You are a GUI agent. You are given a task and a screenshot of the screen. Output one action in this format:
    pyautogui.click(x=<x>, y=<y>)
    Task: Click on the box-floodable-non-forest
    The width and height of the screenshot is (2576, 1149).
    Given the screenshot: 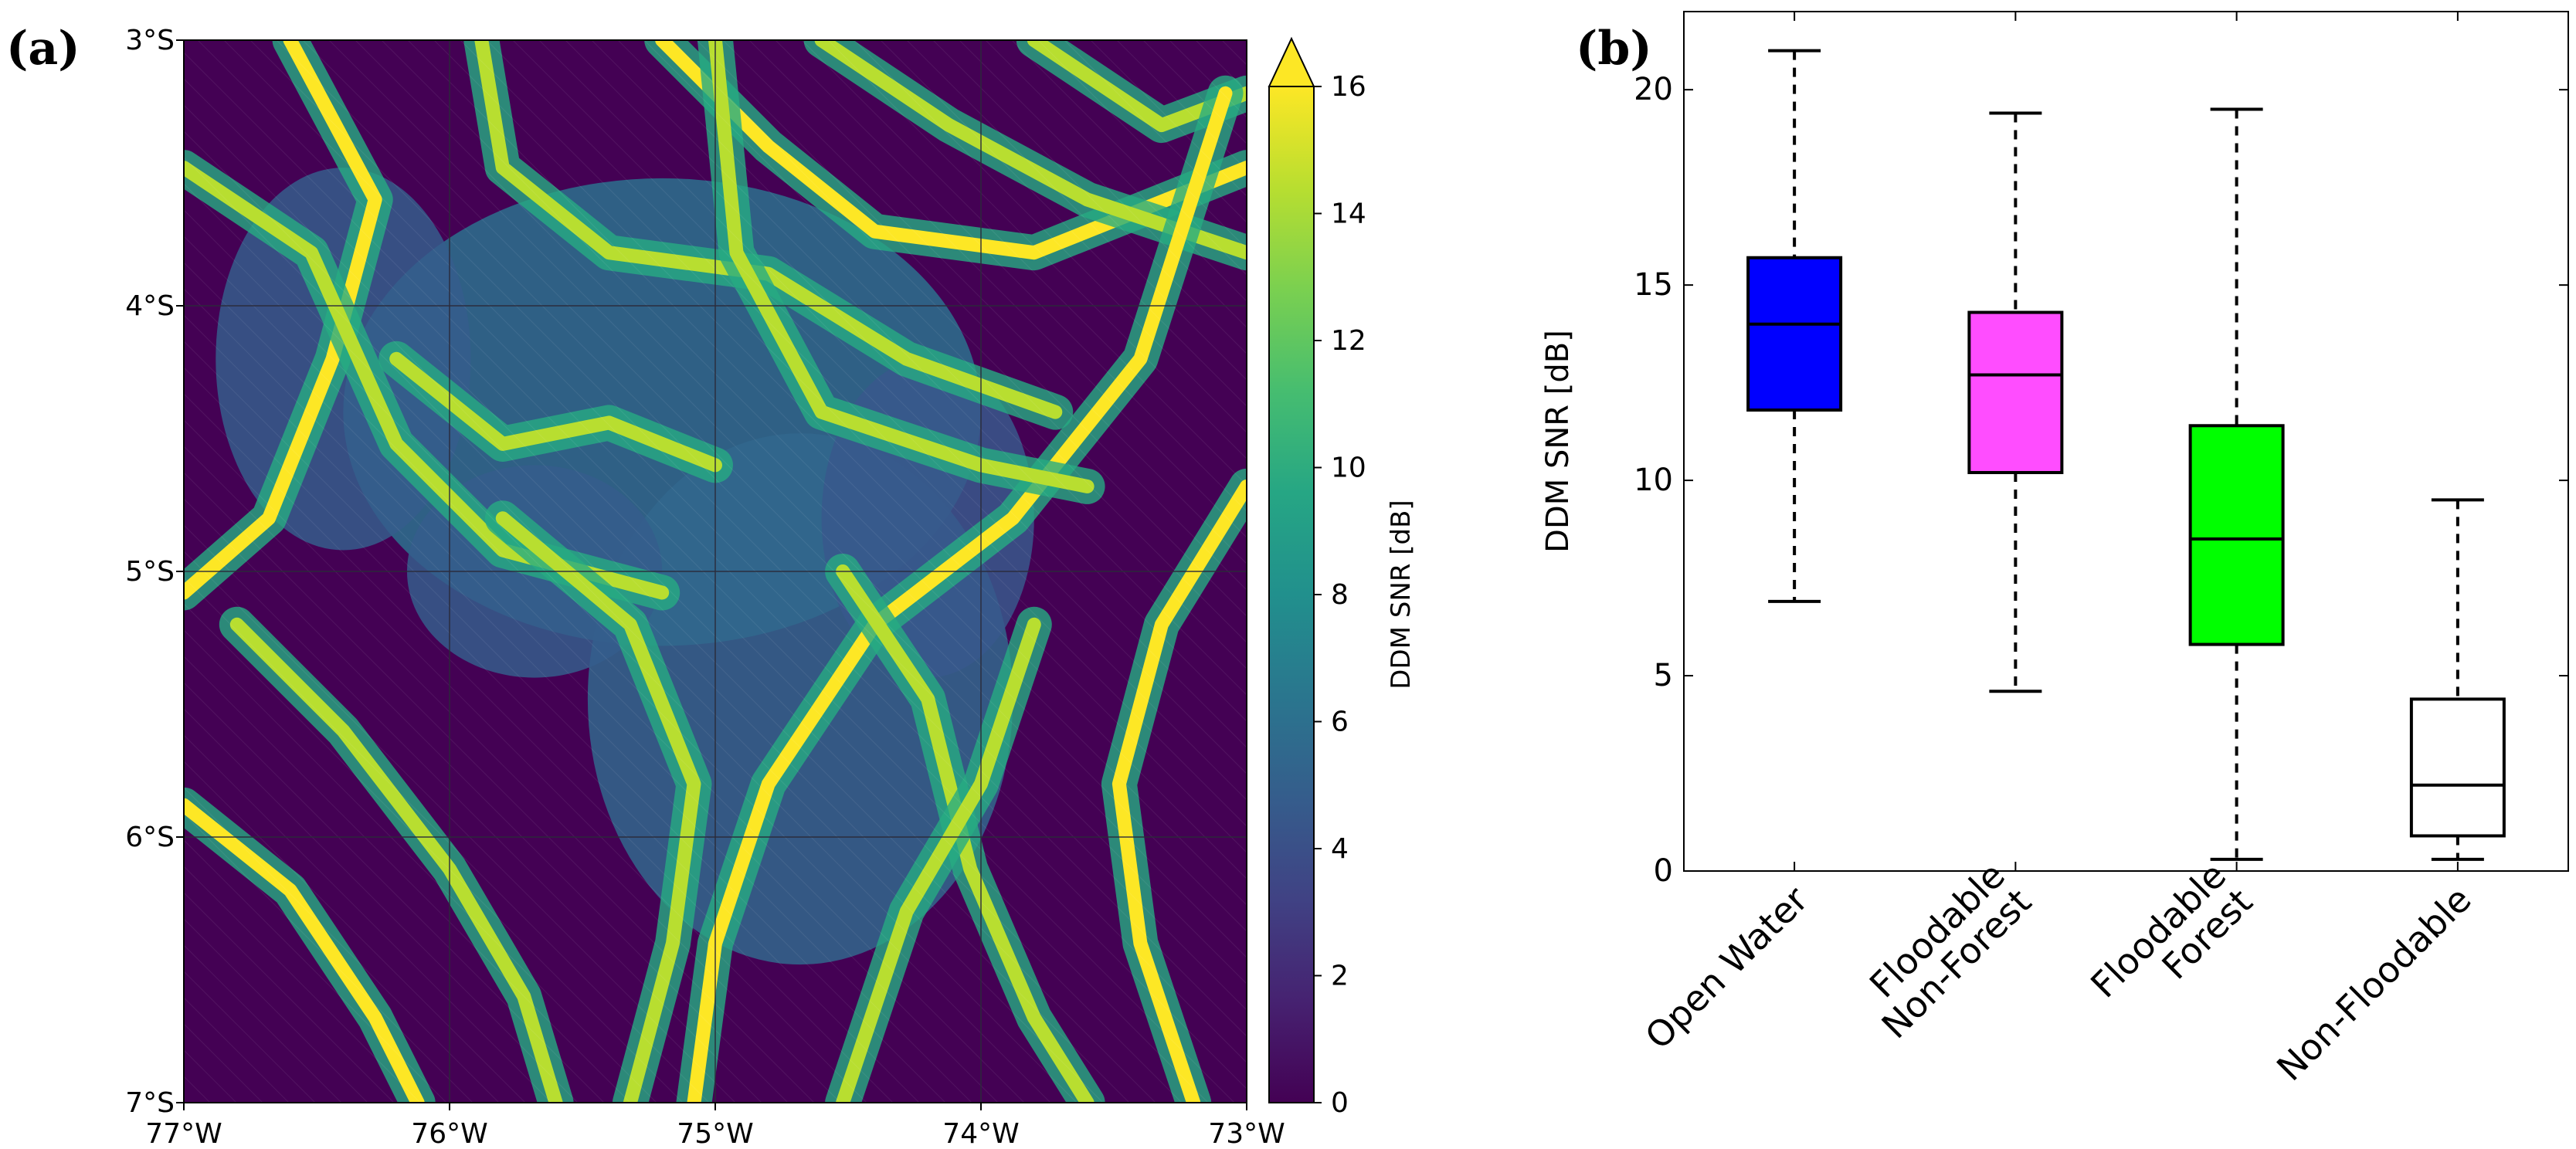 What is the action you would take?
    pyautogui.click(x=2016, y=402)
    